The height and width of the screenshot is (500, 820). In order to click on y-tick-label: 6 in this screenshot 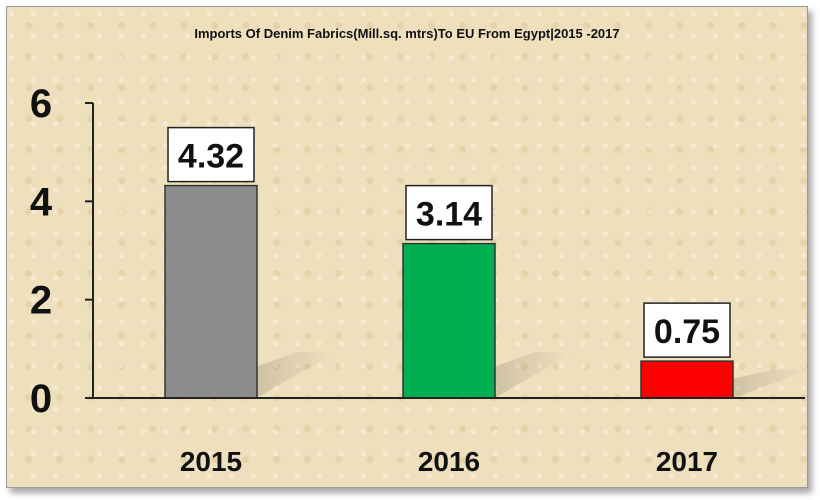, I will do `click(41, 104)`.